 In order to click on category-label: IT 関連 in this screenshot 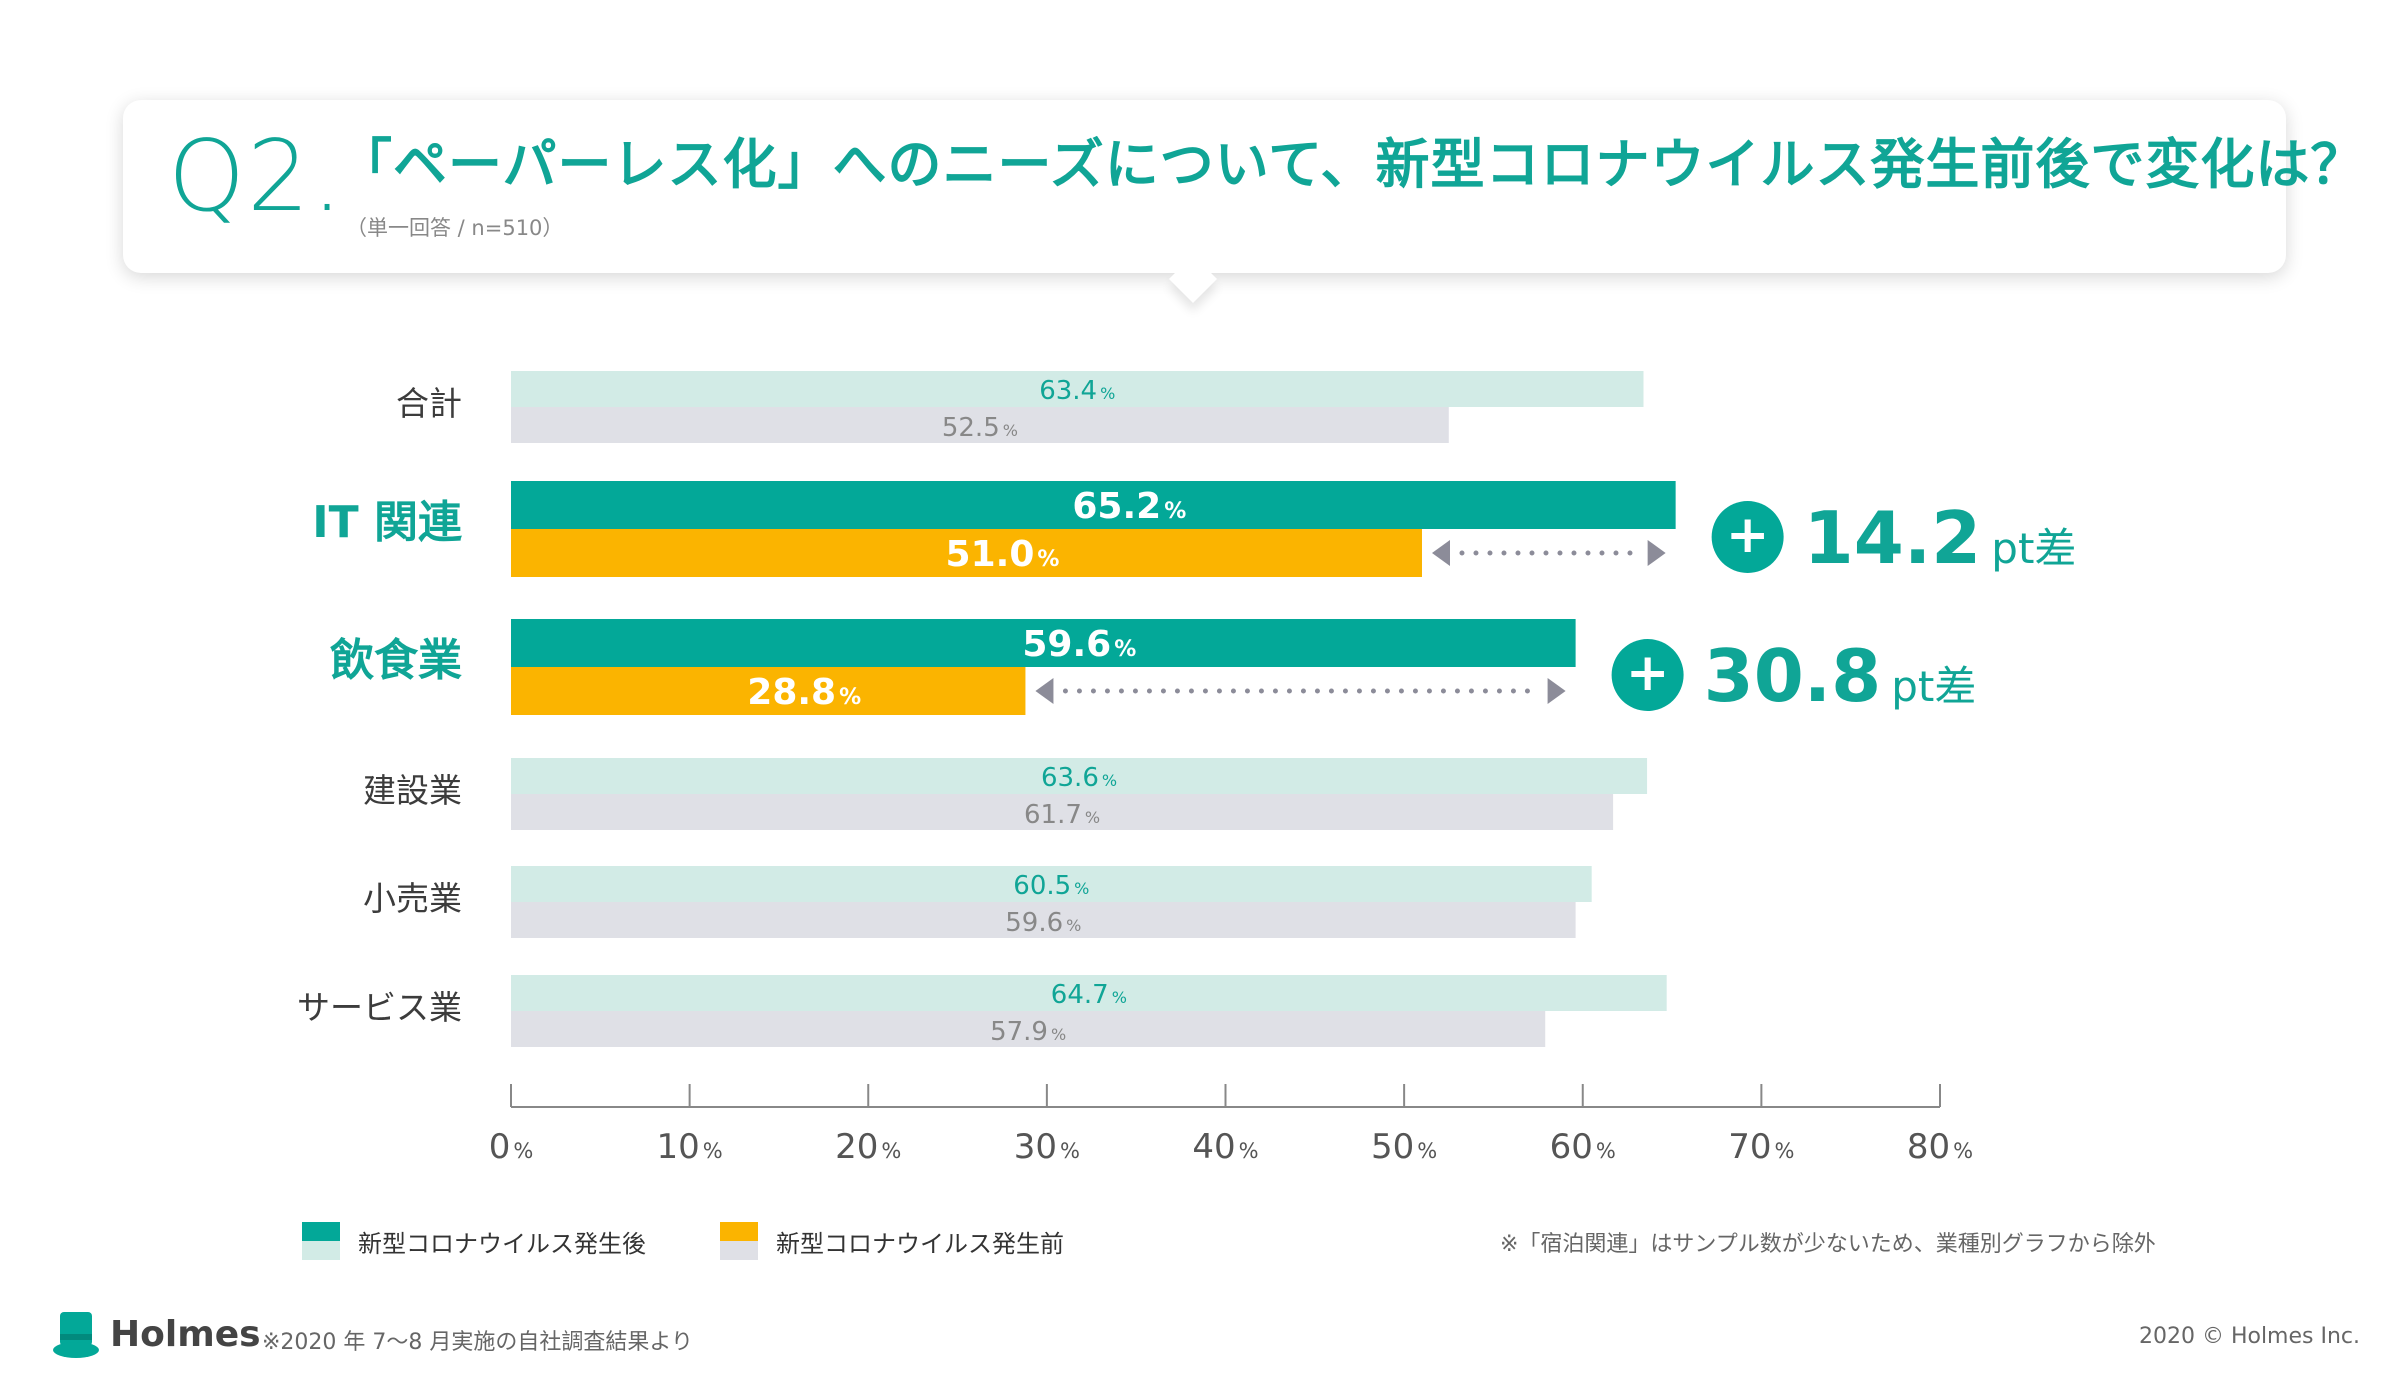, I will do `click(387, 522)`.